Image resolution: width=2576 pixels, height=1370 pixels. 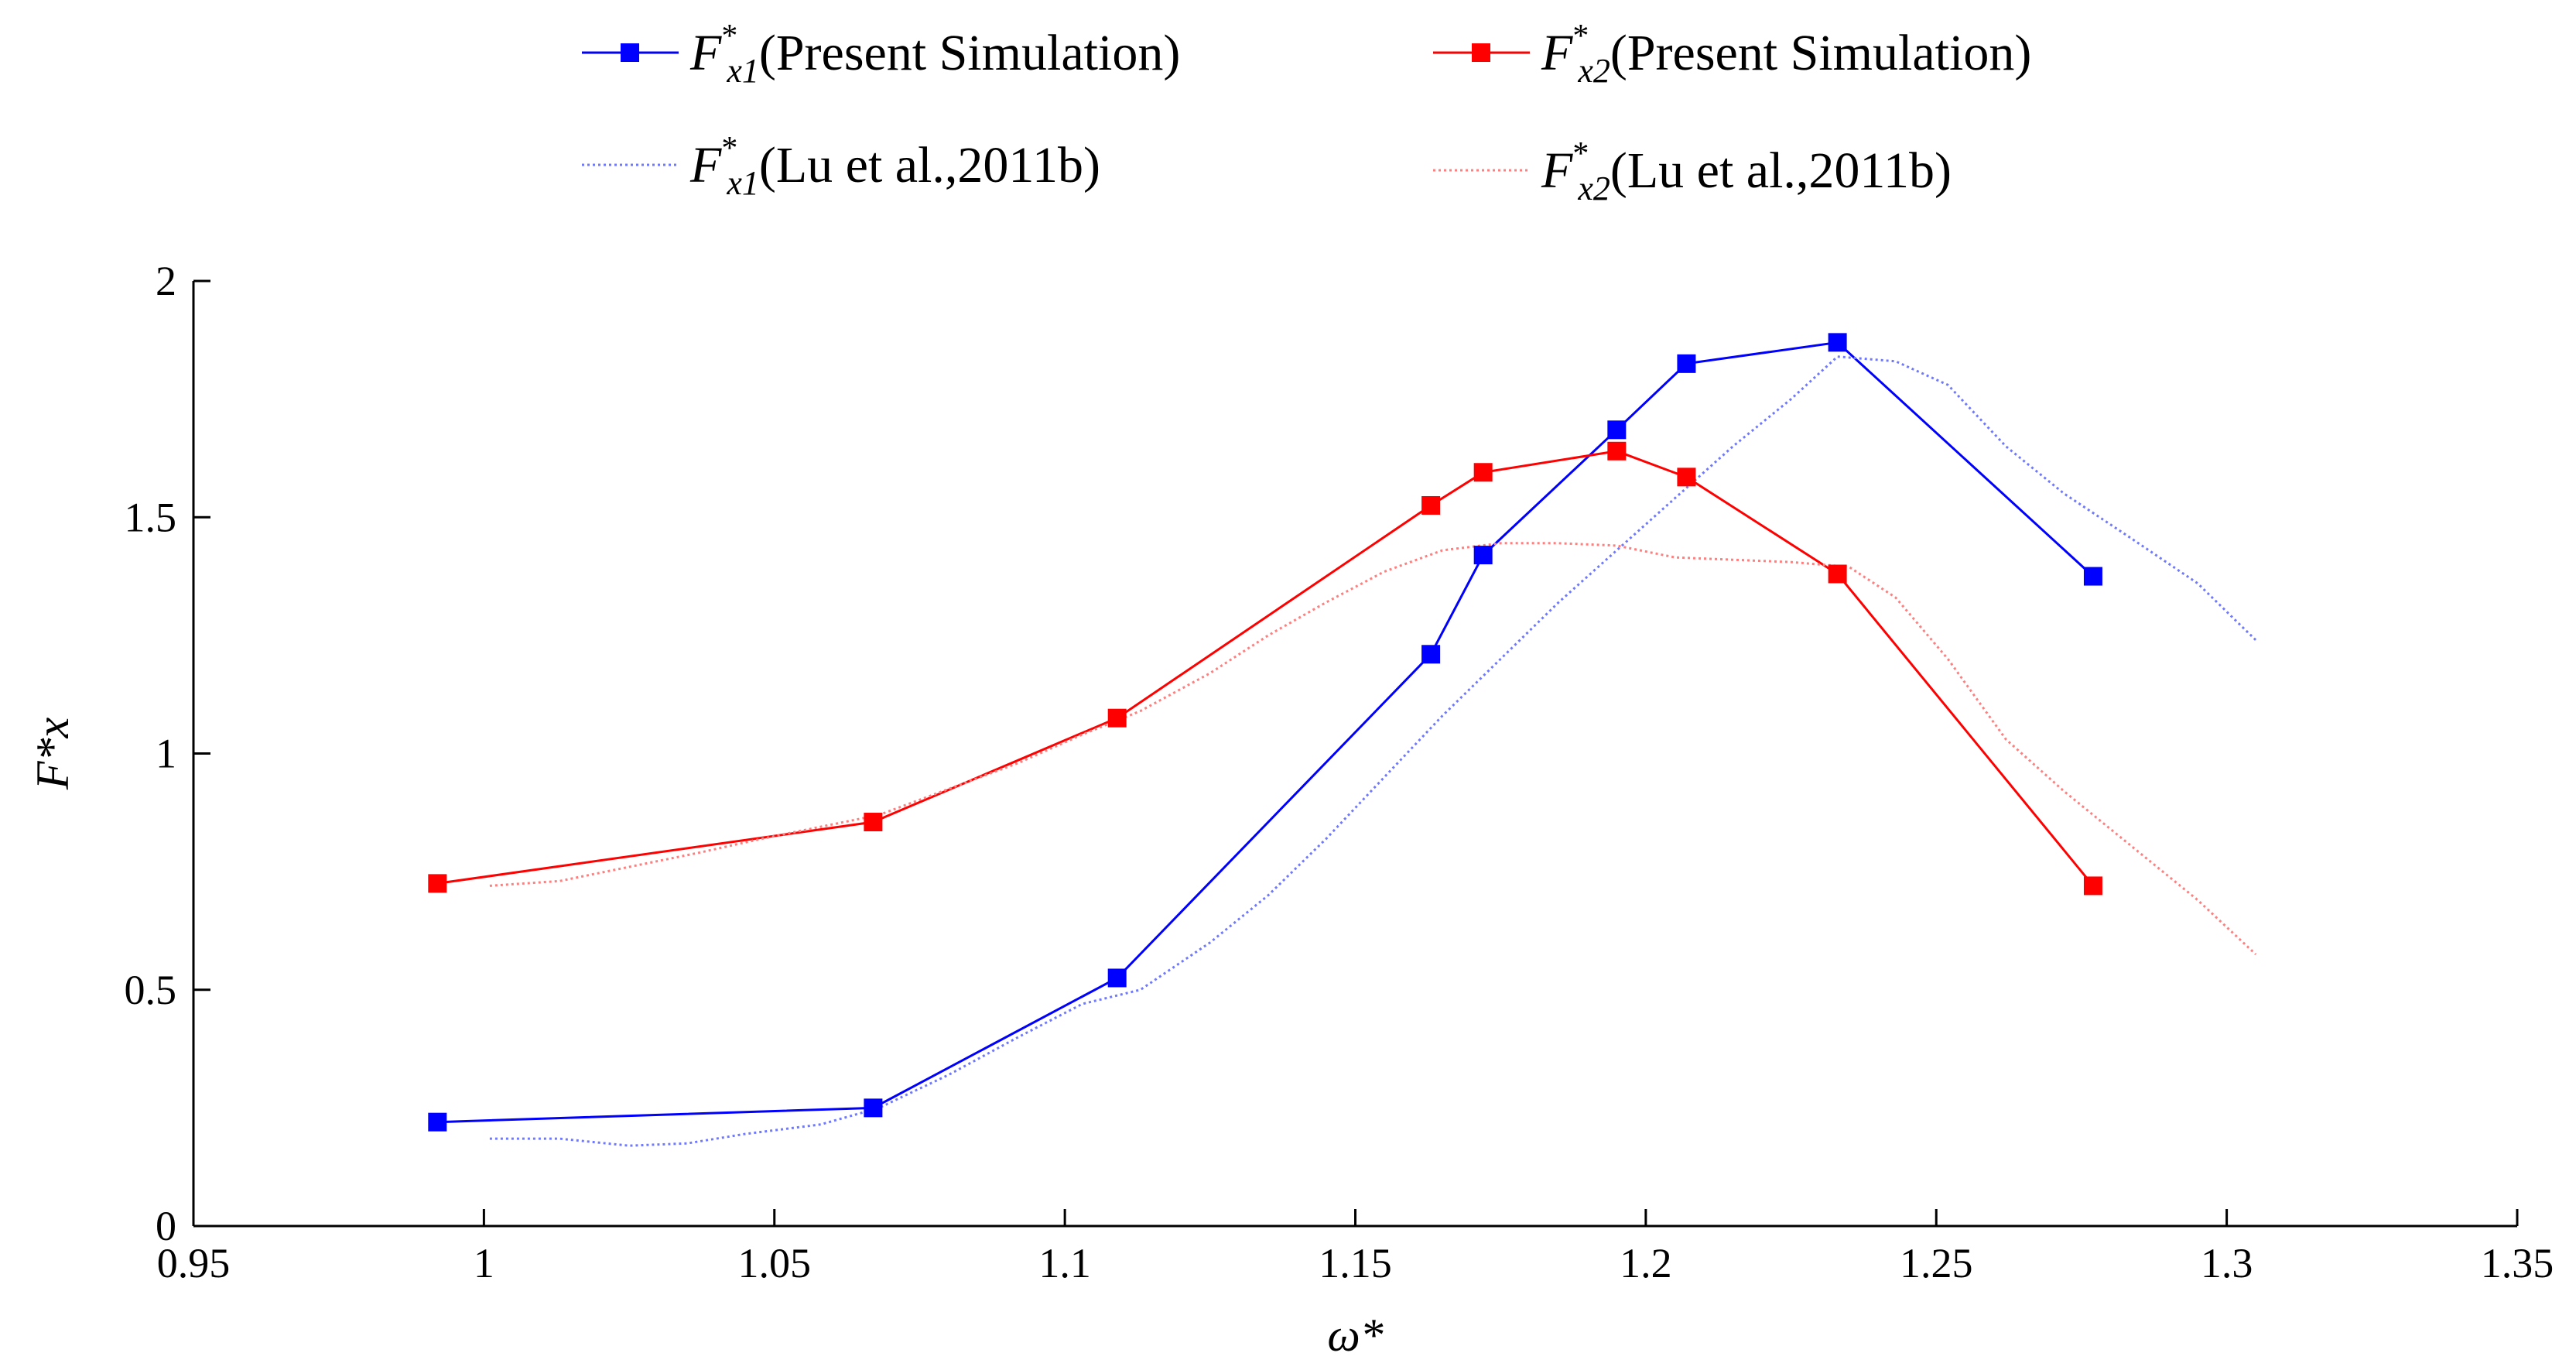 What do you see at coordinates (1356, 1263) in the screenshot?
I see `x-tick-label: 1.15` at bounding box center [1356, 1263].